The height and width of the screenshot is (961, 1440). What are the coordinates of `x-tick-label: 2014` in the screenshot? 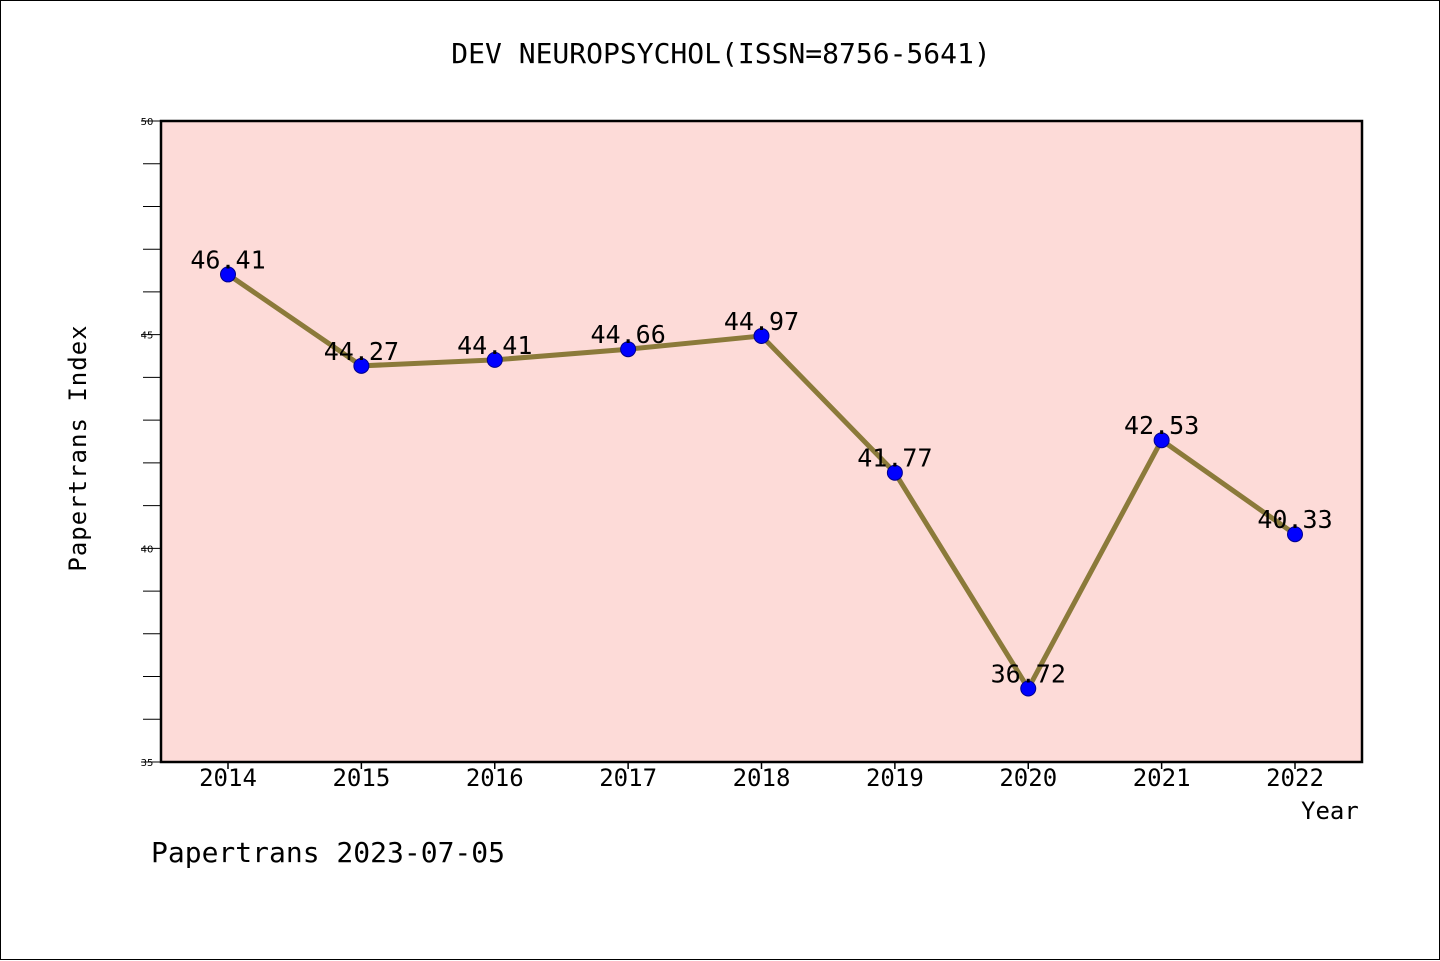 It's located at (228, 778).